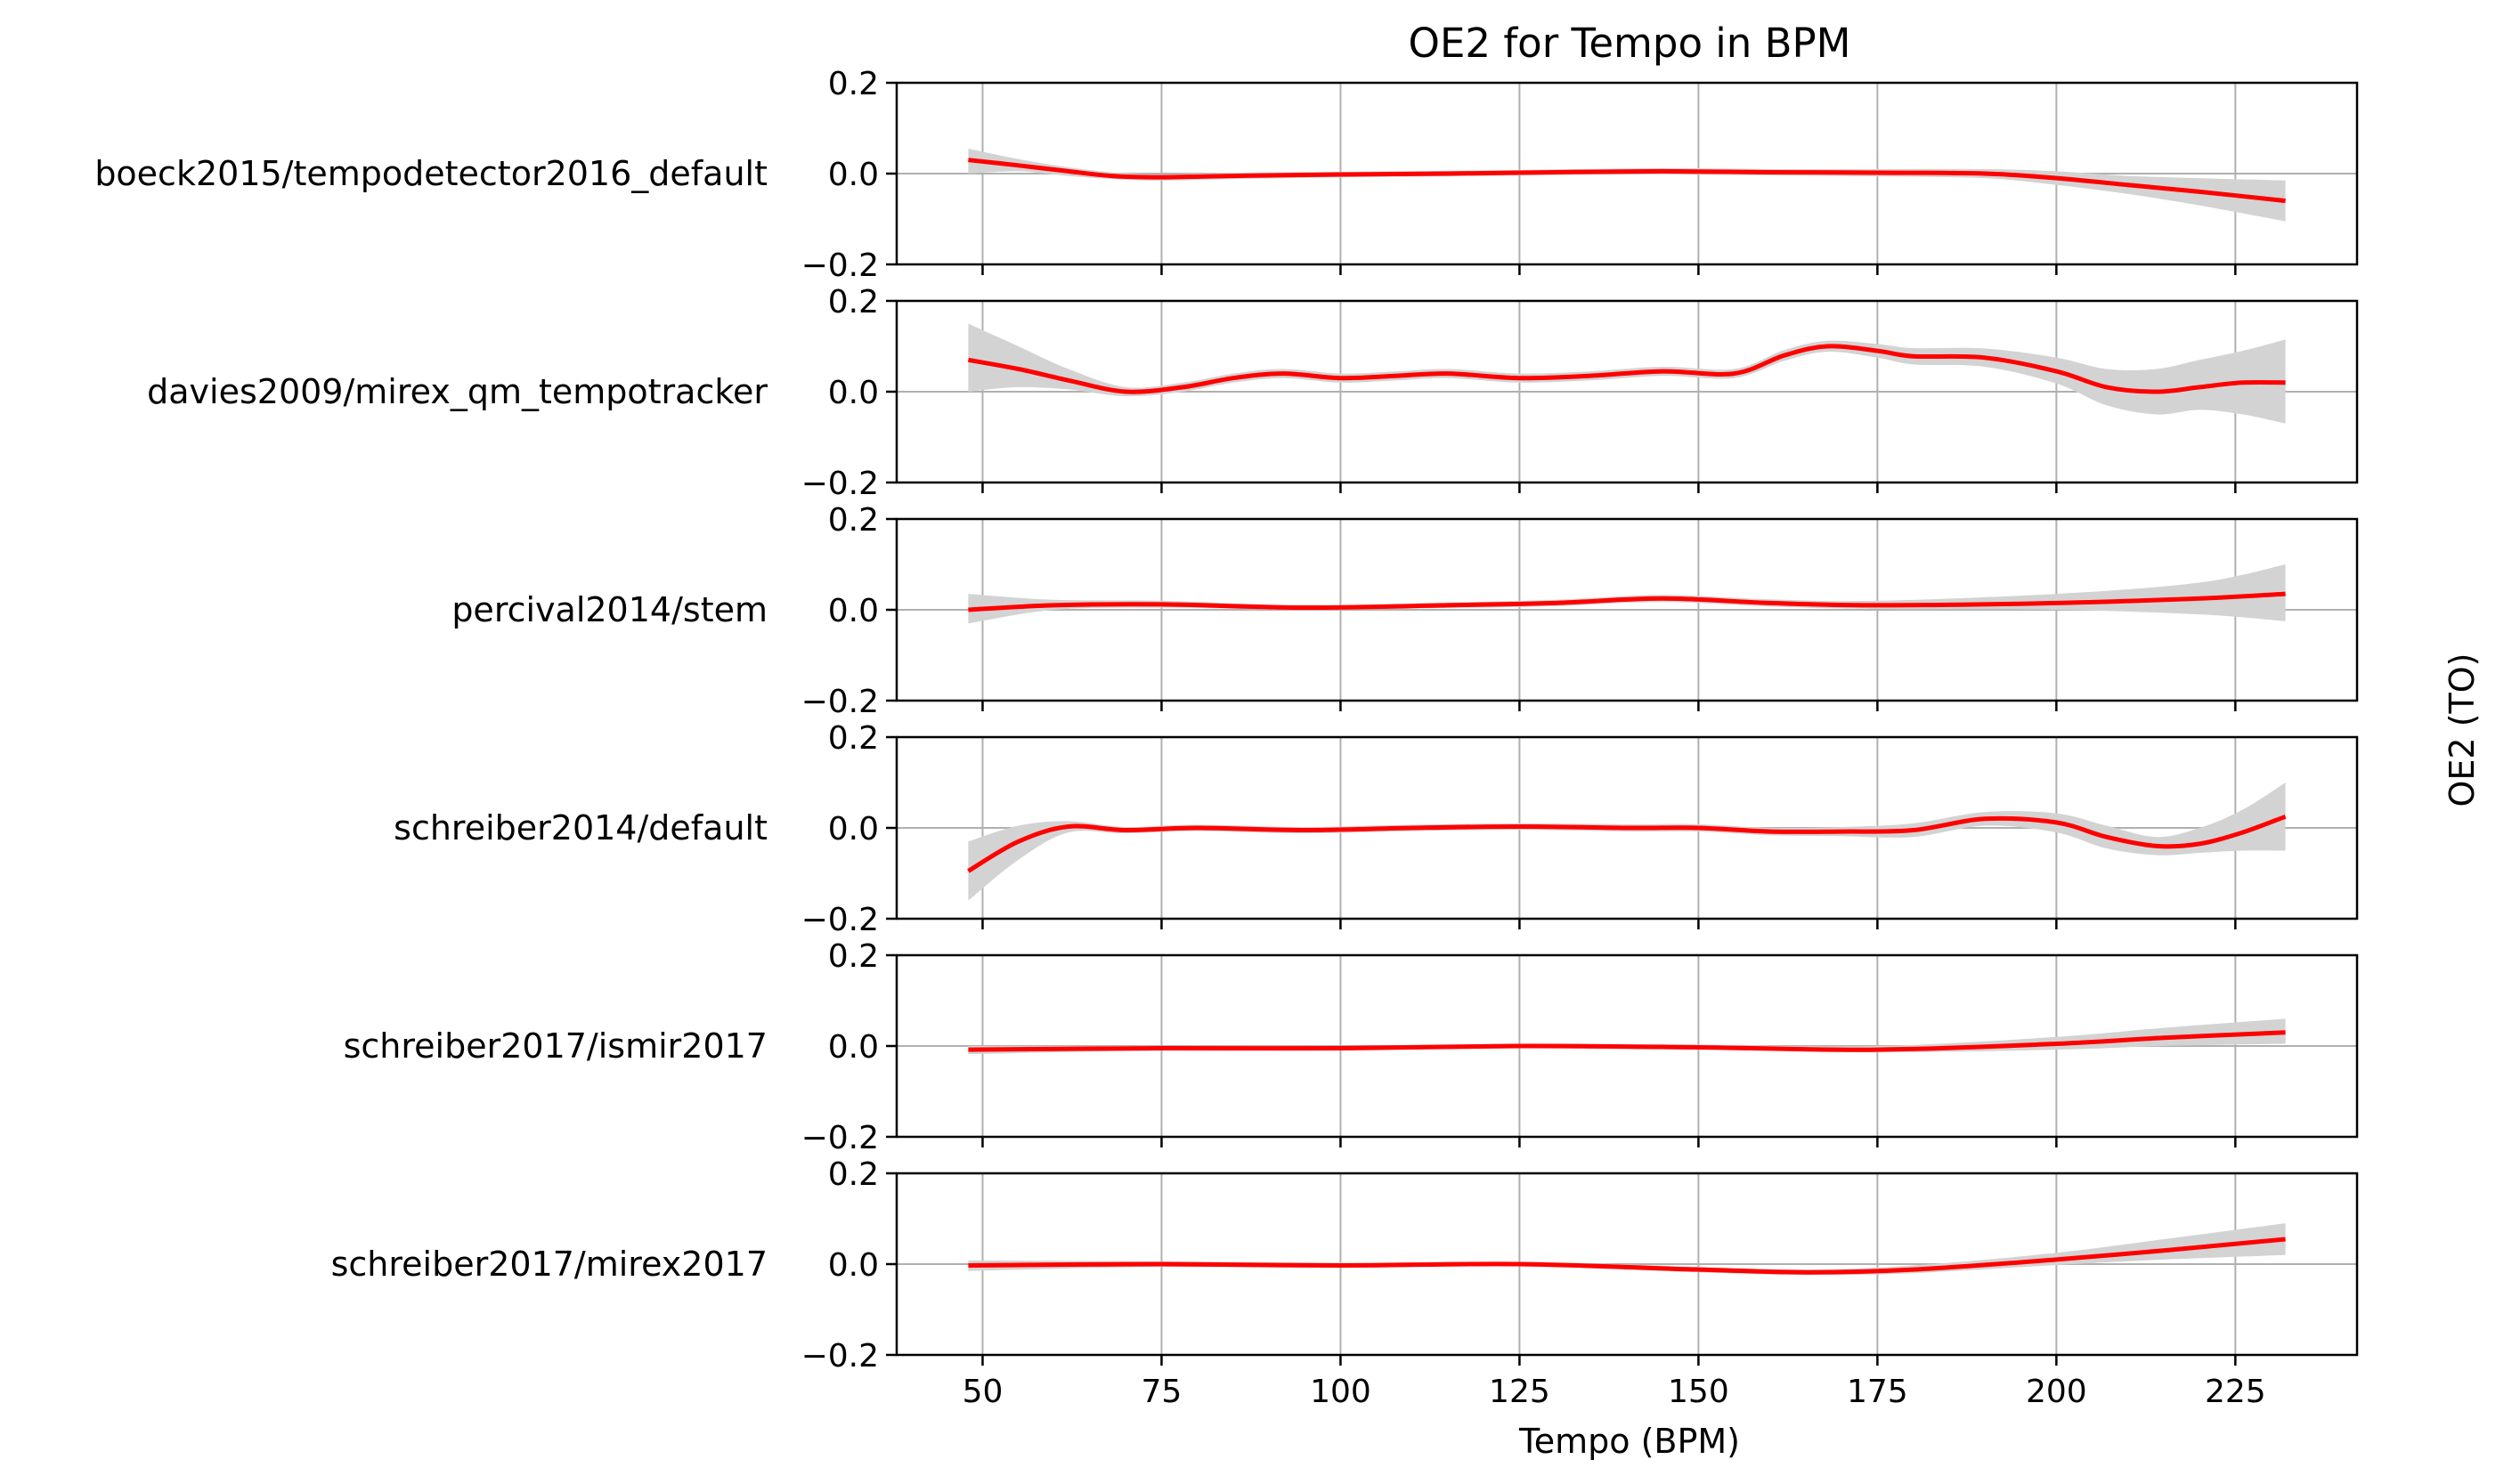 The height and width of the screenshot is (1484, 2520). Describe the element at coordinates (1340, 1392) in the screenshot. I see `x-tick-label-3: 100` at that location.